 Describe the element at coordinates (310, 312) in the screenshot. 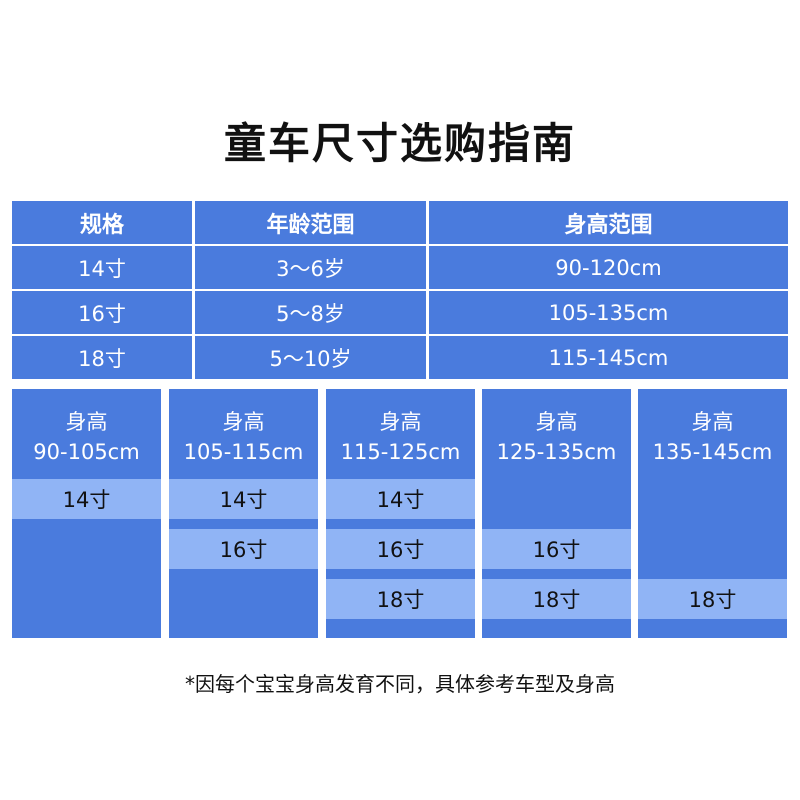

I see `table-cell: 5～8岁` at that location.